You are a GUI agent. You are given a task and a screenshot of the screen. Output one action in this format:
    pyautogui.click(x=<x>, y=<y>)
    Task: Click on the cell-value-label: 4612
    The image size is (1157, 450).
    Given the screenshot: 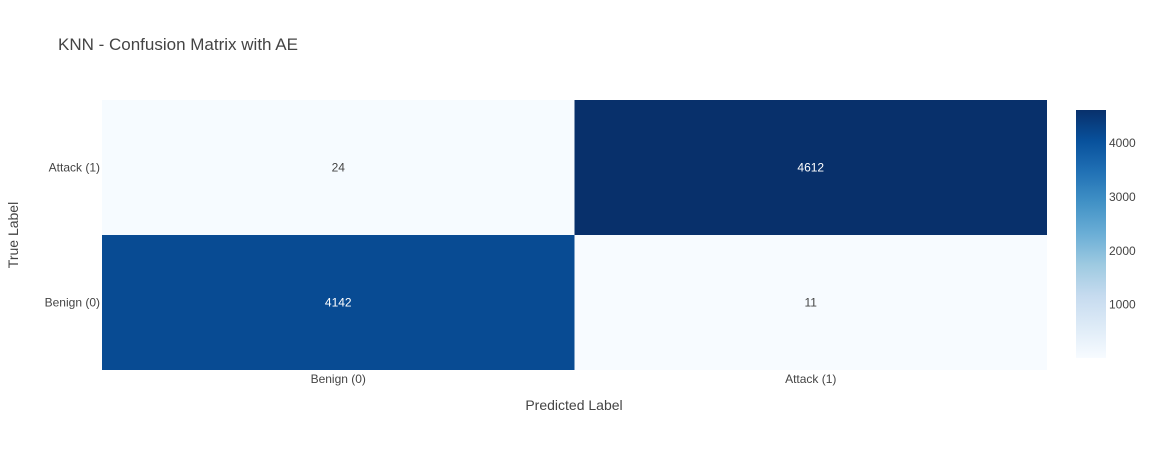 What is the action you would take?
    pyautogui.click(x=810, y=168)
    